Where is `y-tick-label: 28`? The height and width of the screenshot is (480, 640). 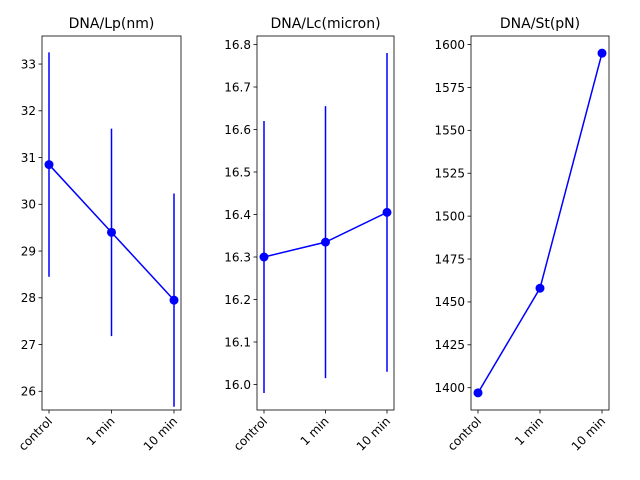
y-tick-label: 28 is located at coordinates (28, 298).